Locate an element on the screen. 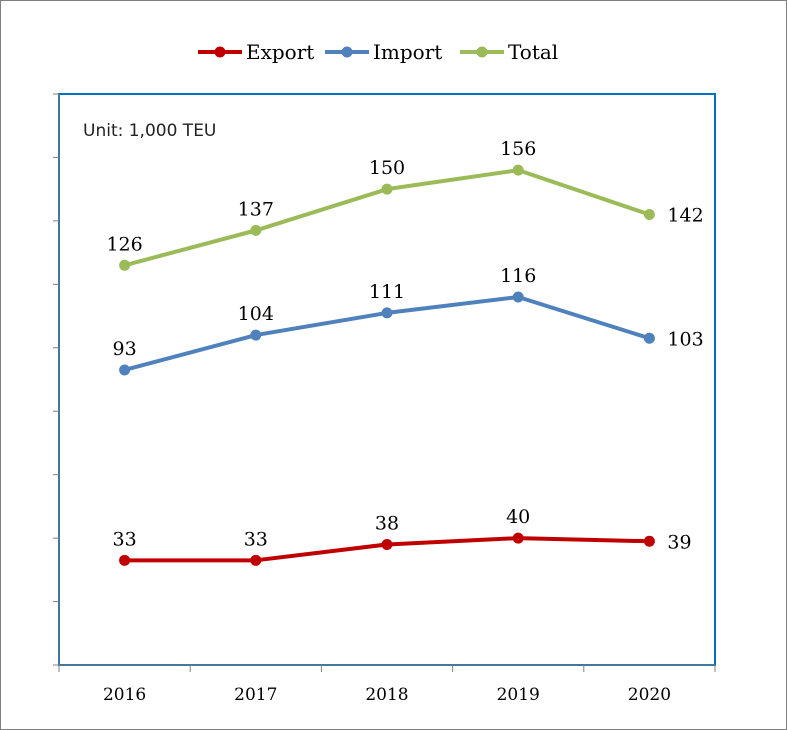  x-tick-label: 2017 is located at coordinates (255, 695).